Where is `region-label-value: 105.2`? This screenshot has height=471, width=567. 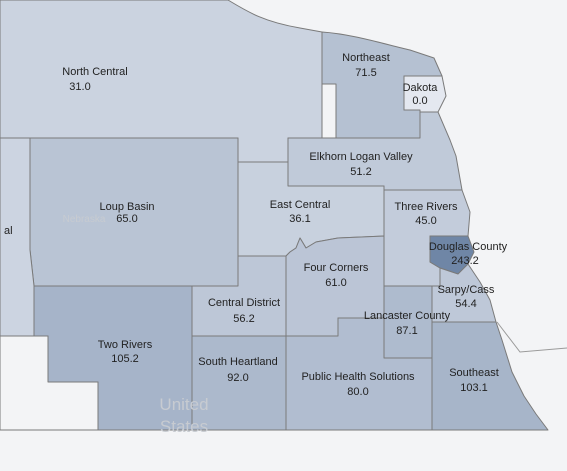 region-label-value: 105.2 is located at coordinates (125, 359).